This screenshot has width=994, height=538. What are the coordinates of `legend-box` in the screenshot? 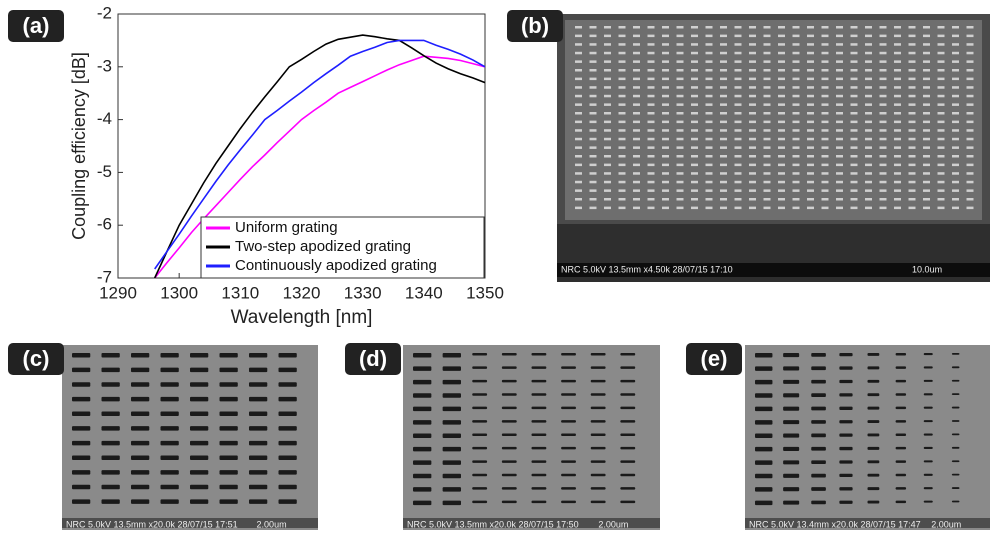 It's located at (342, 247).